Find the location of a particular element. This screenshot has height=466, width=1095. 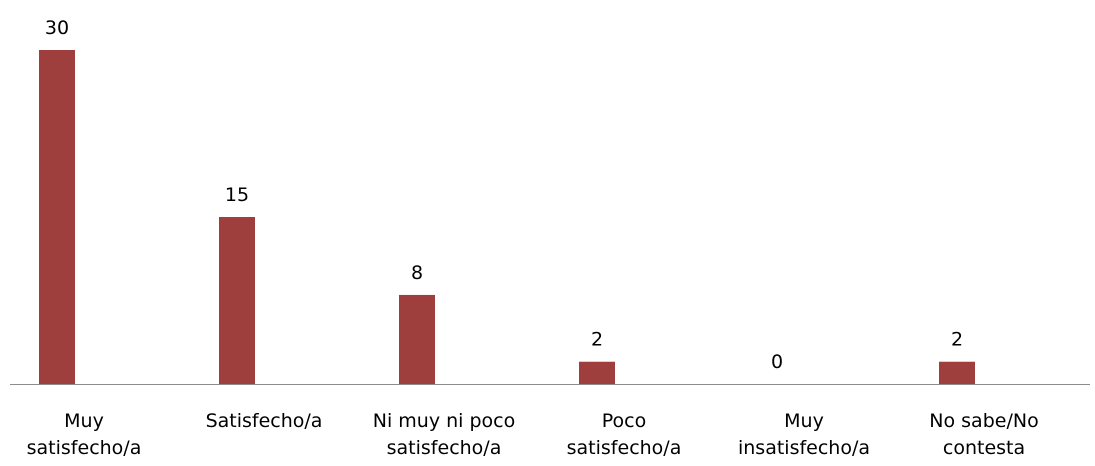

category-label: Ni muy ni poco is located at coordinates (444, 421).